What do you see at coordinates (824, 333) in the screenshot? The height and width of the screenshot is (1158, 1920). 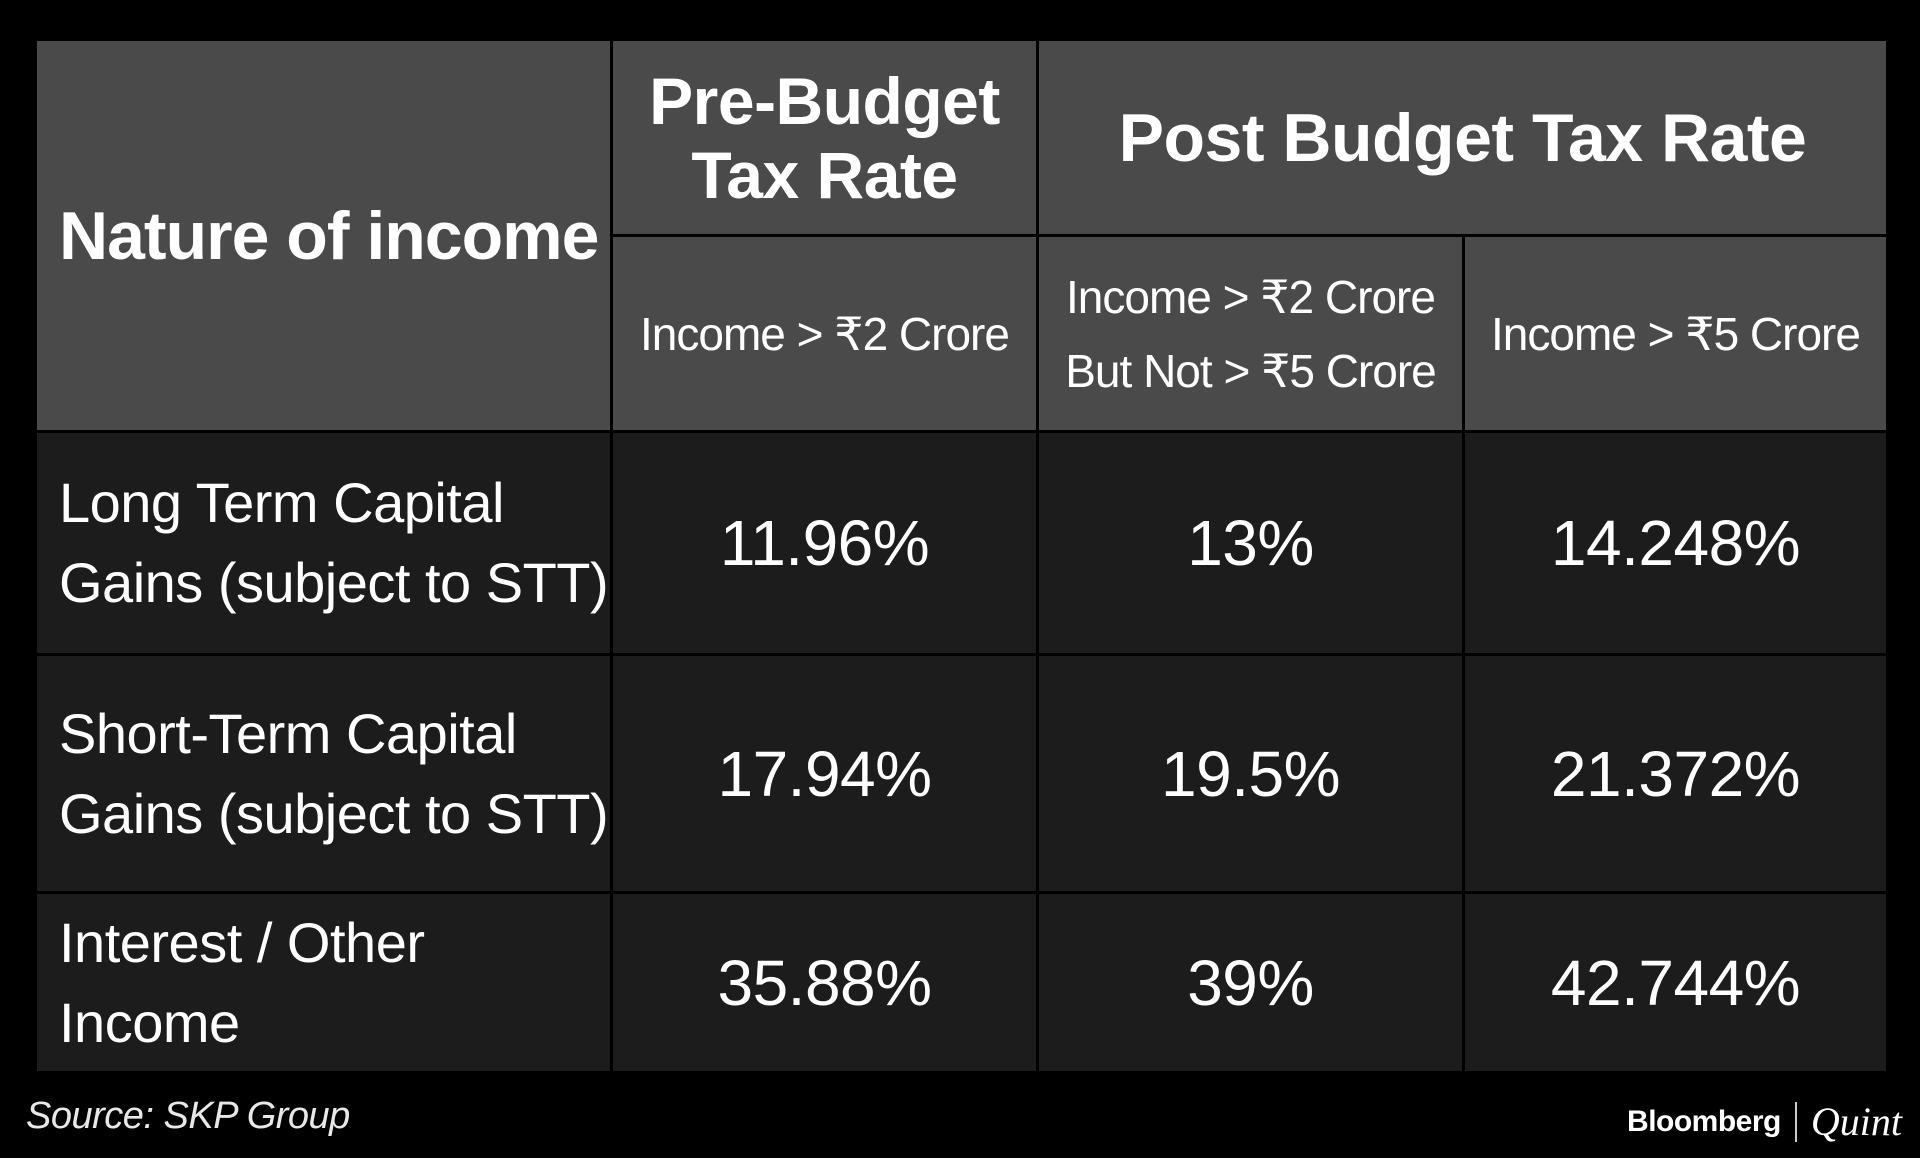 I see `subheader-pre-income-2cr: Income > ₹2 Crore` at bounding box center [824, 333].